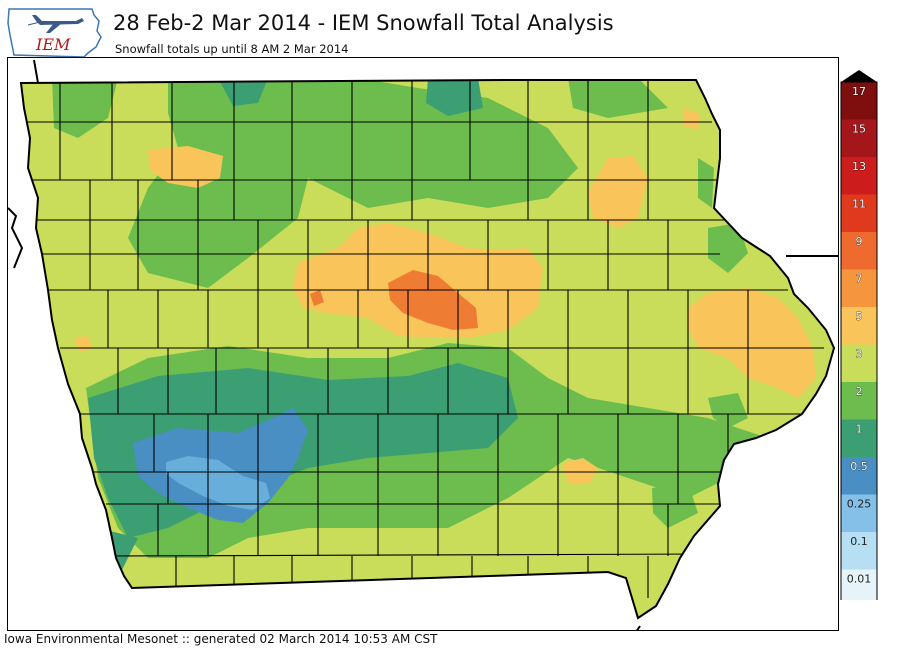  Describe the element at coordinates (859, 91) in the screenshot. I see `colorbar-tick-label: 17` at that location.